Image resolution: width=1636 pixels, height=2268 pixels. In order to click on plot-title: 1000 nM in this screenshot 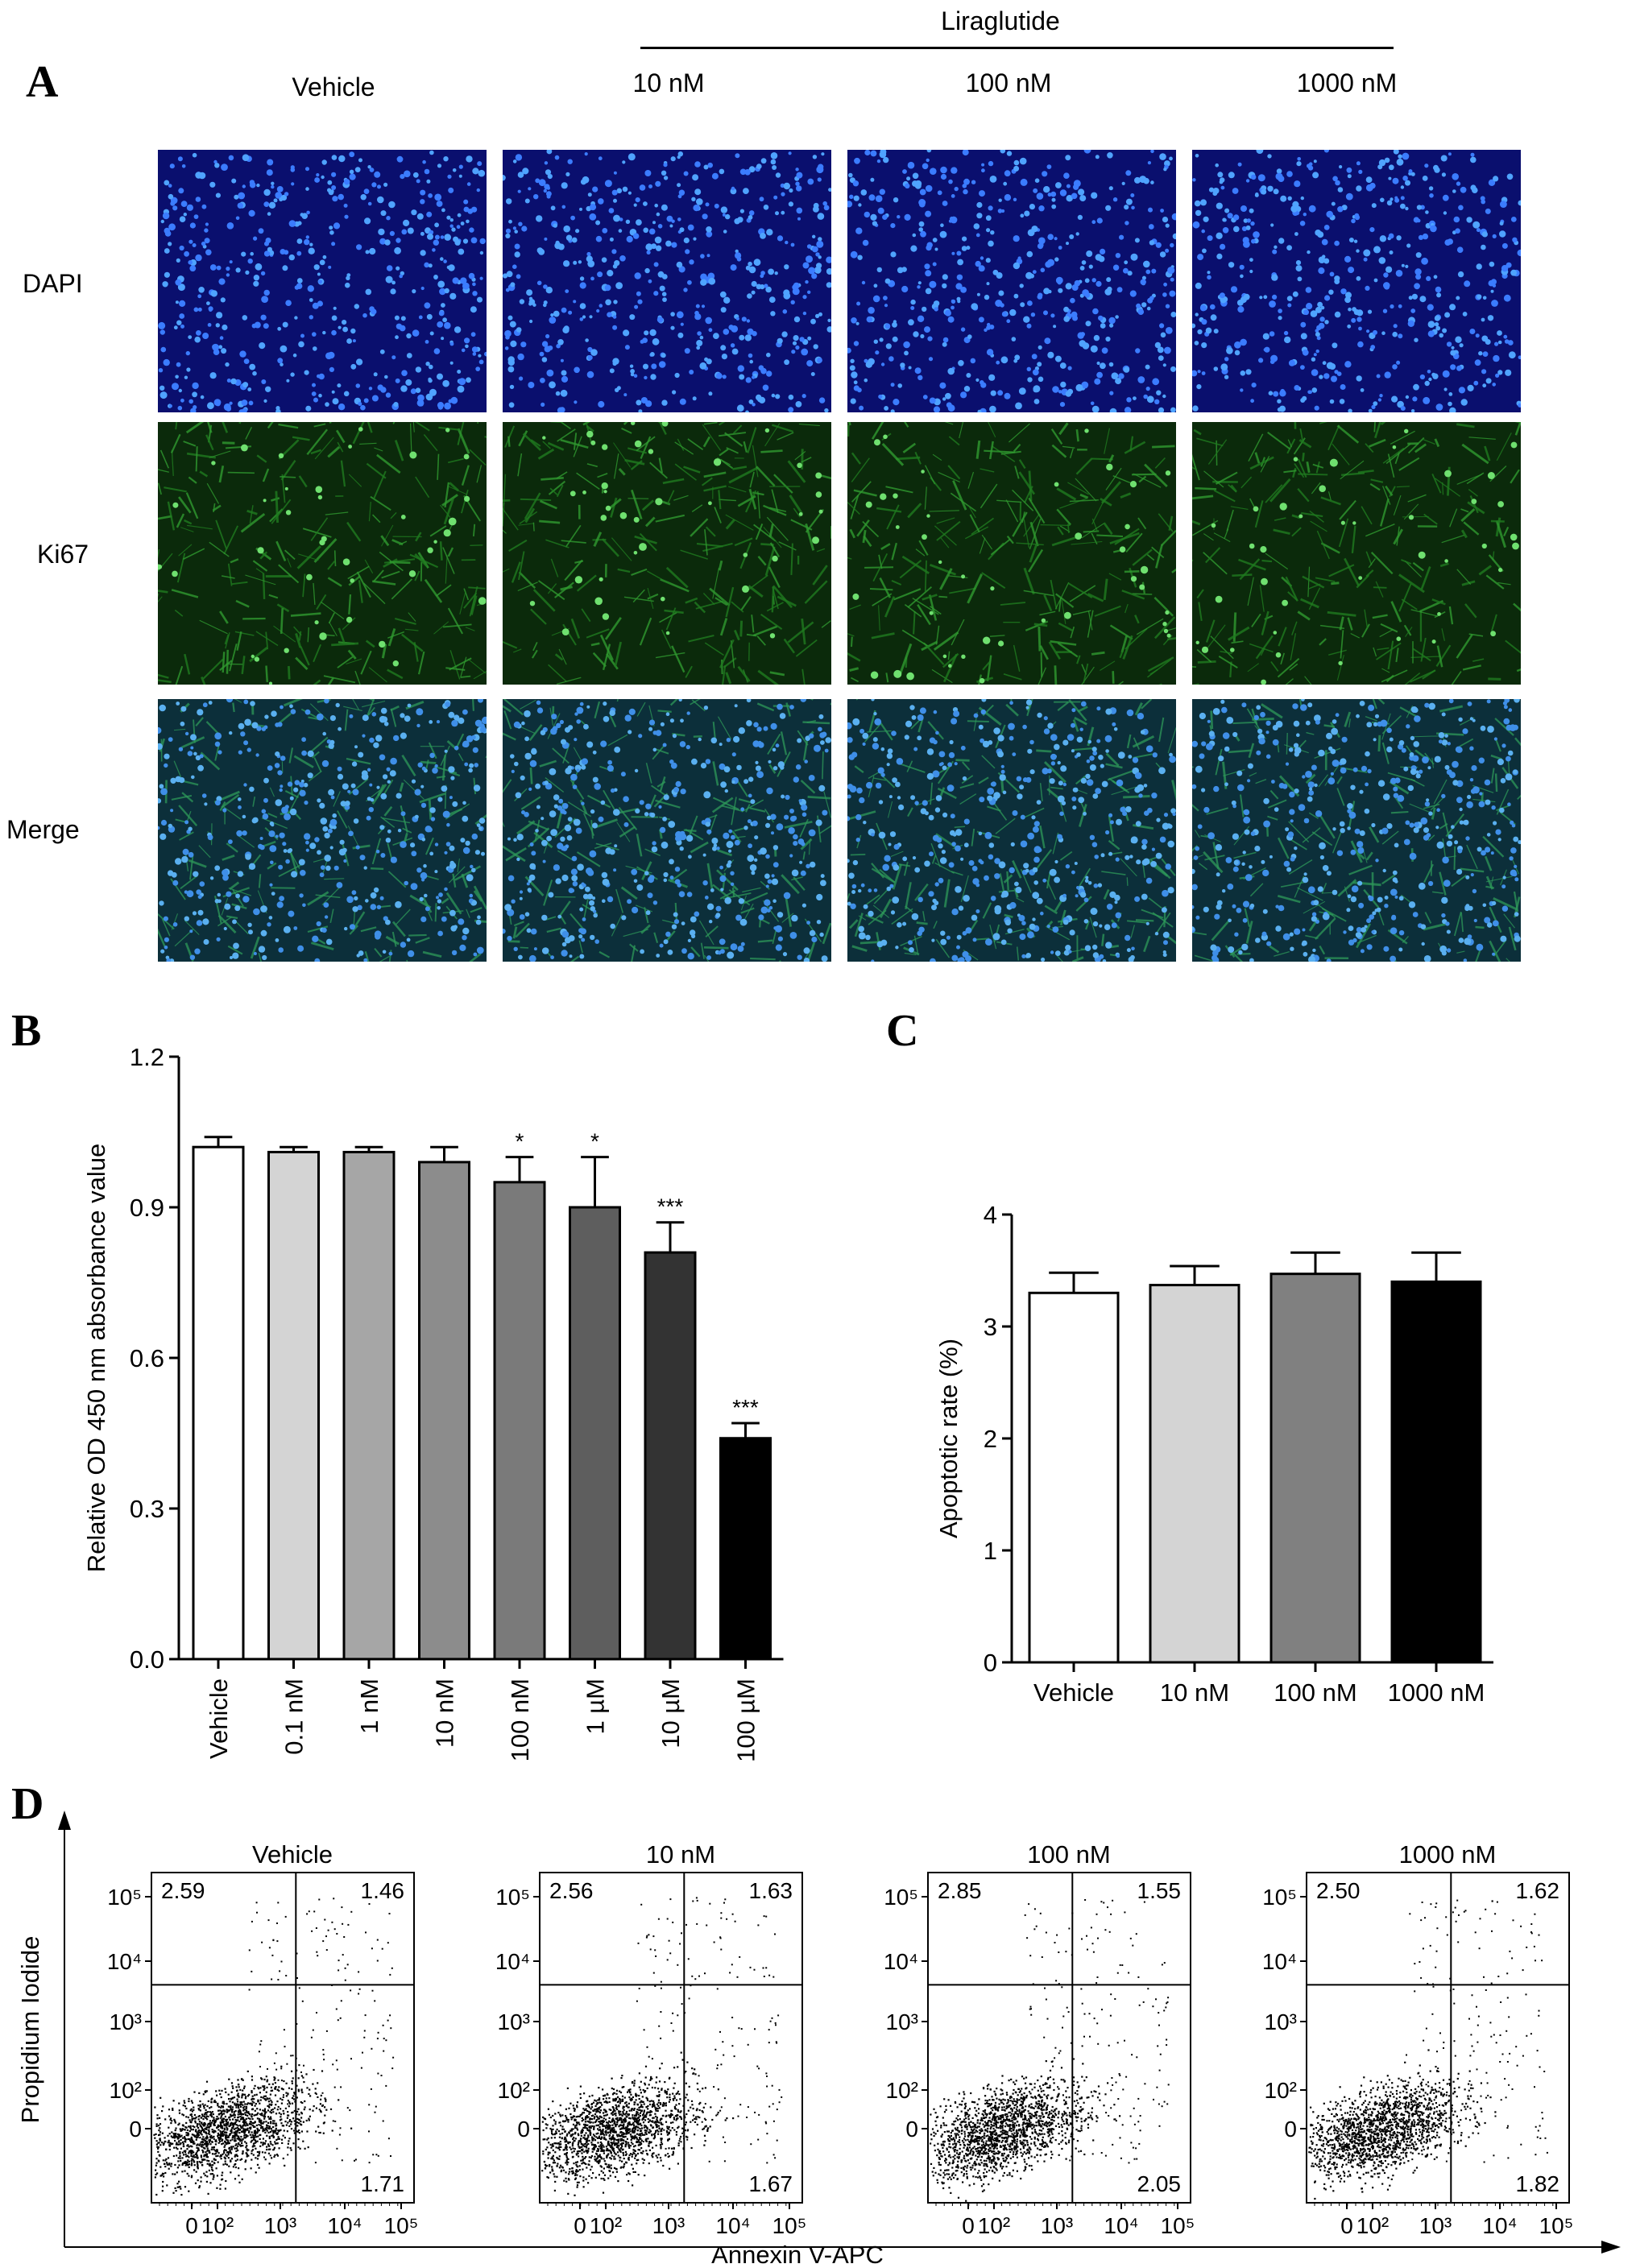, I will do `click(1448, 1854)`.